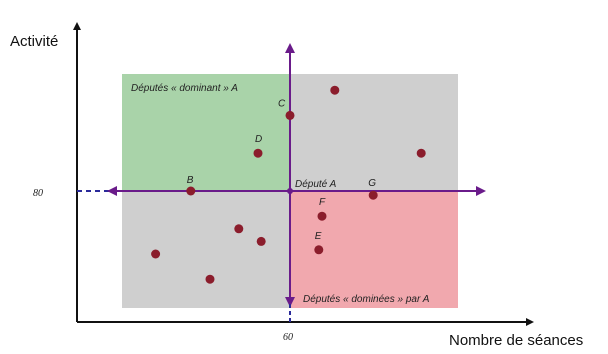 This screenshot has height=354, width=608. I want to click on reference-point, so click(290, 191).